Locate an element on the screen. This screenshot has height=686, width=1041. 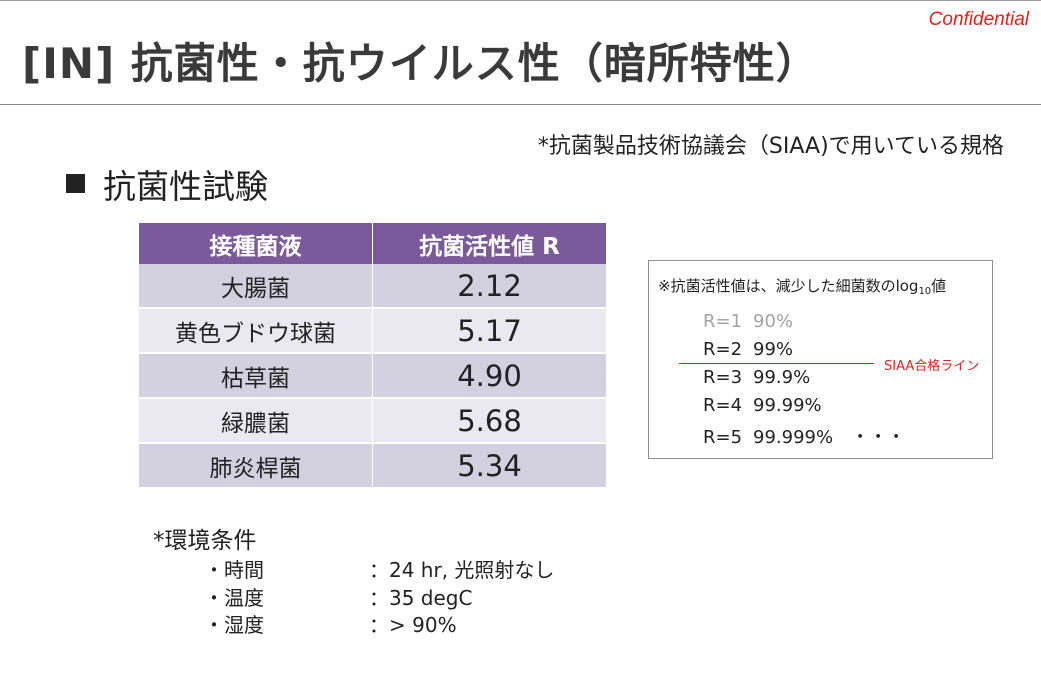
legend-row: R=2 99% is located at coordinates (748, 349).